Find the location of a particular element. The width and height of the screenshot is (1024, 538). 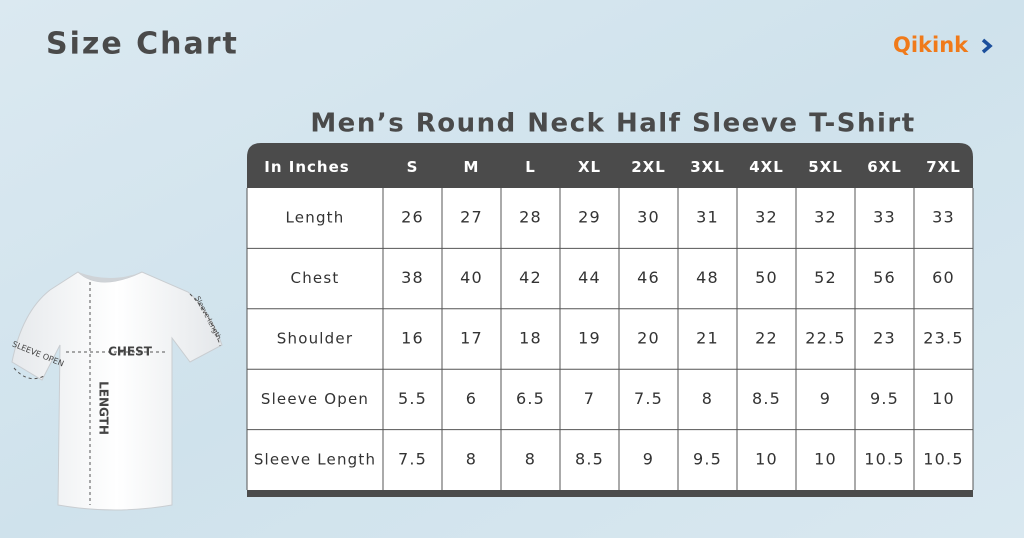

table-header is located at coordinates (610, 165).